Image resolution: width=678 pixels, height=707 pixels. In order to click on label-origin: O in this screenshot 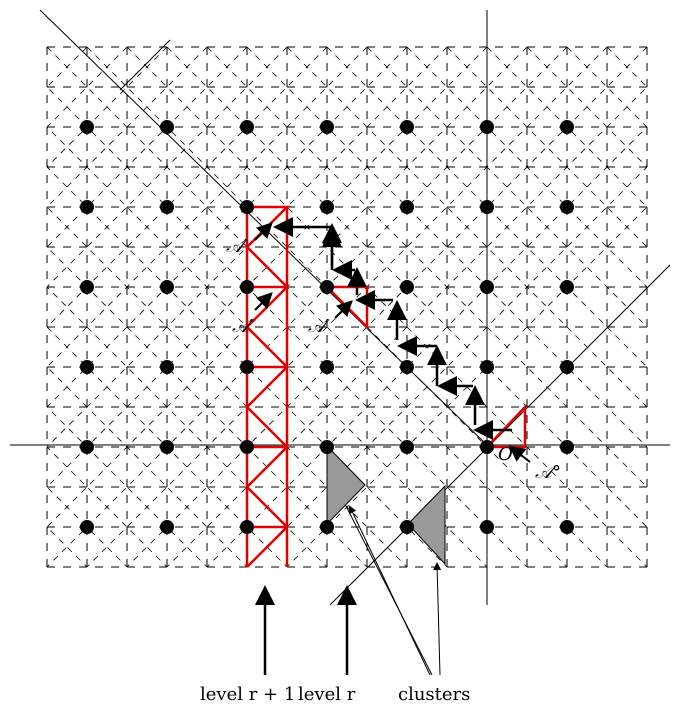, I will do `click(505, 454)`.